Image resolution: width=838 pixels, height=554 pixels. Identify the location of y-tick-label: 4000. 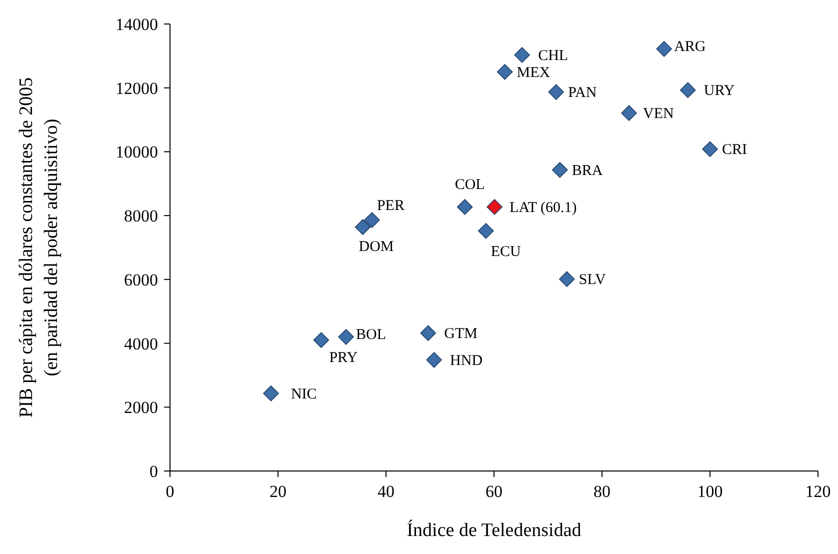
(141, 344).